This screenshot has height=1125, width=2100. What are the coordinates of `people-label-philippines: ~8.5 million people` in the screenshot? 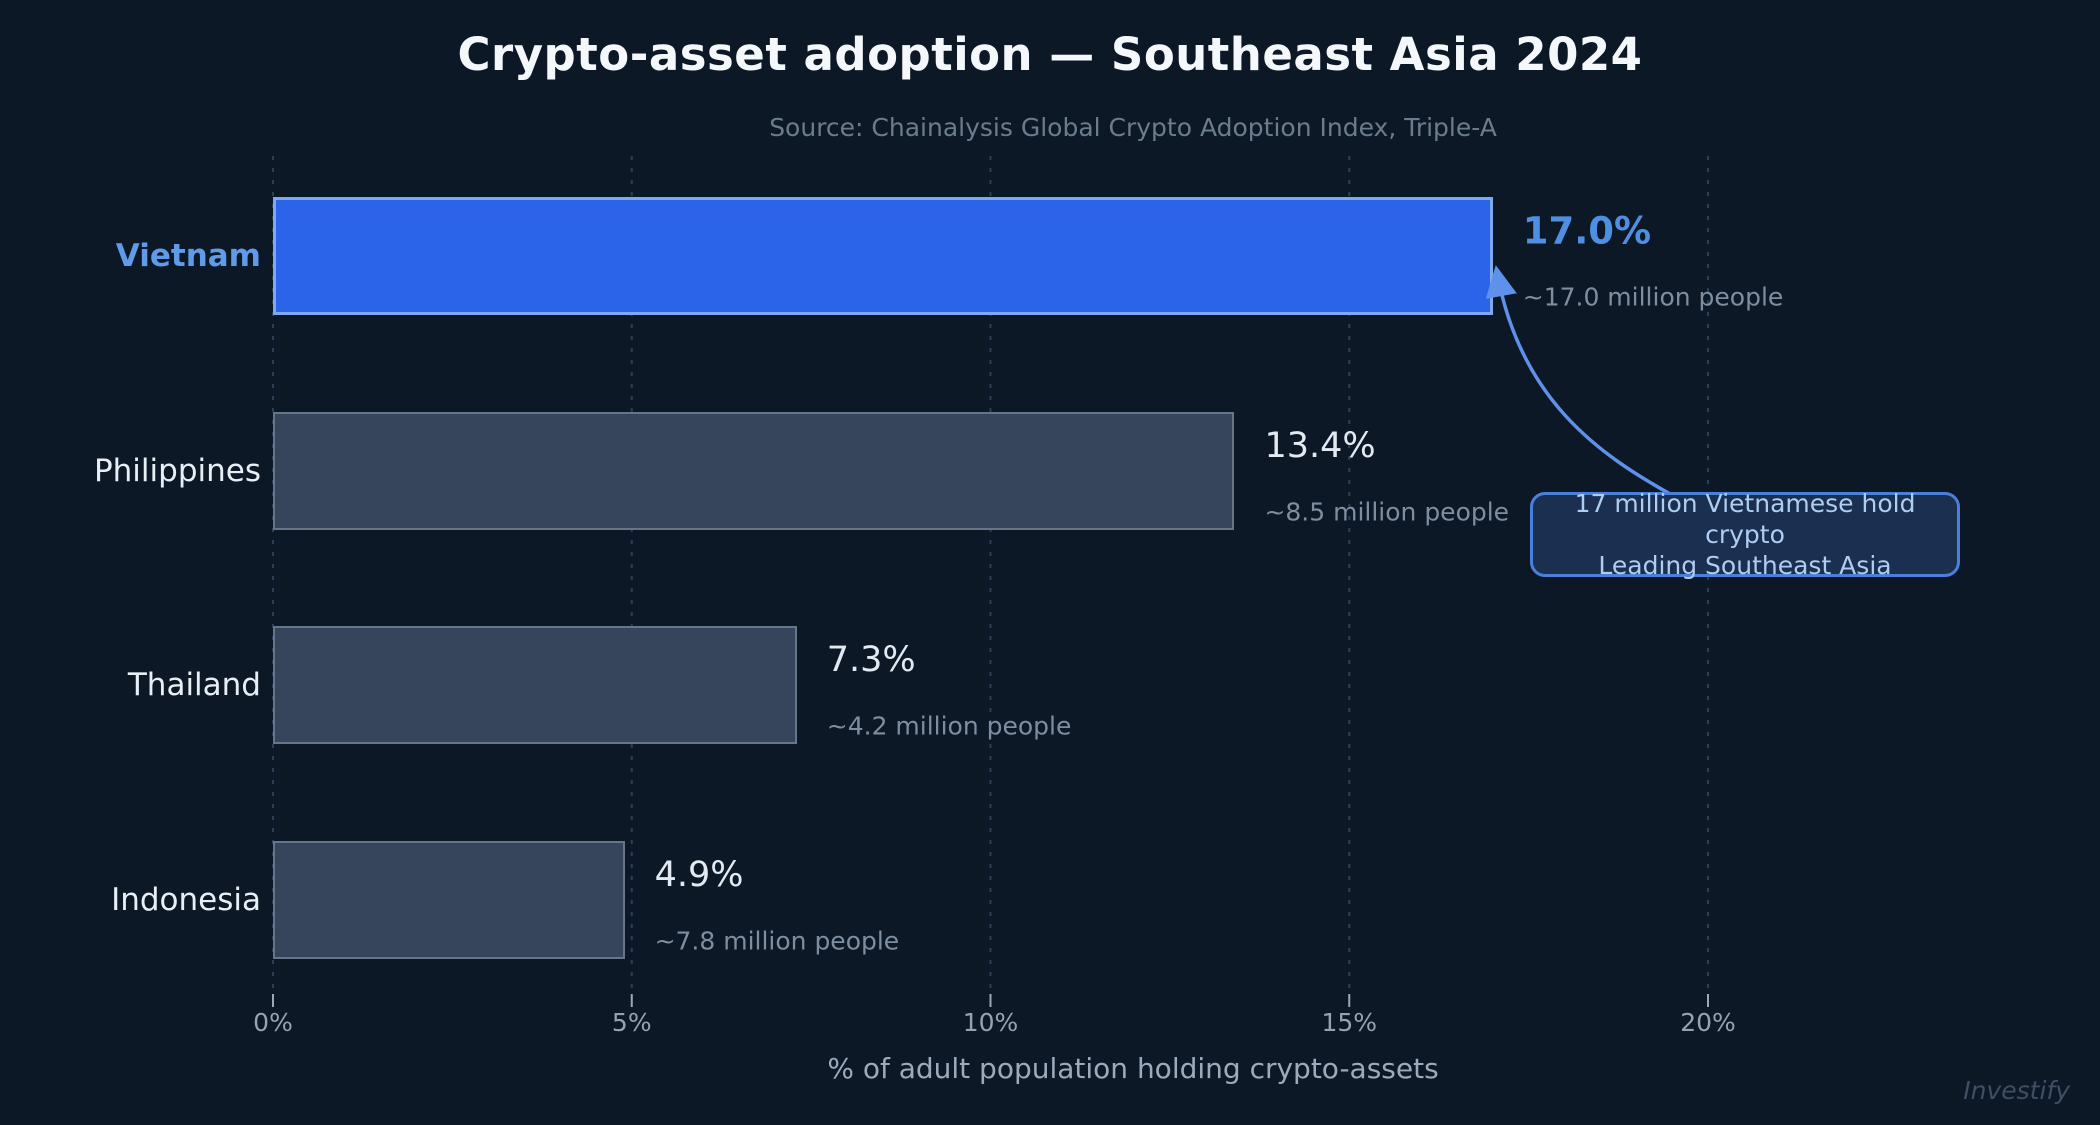 It's located at (1387, 512).